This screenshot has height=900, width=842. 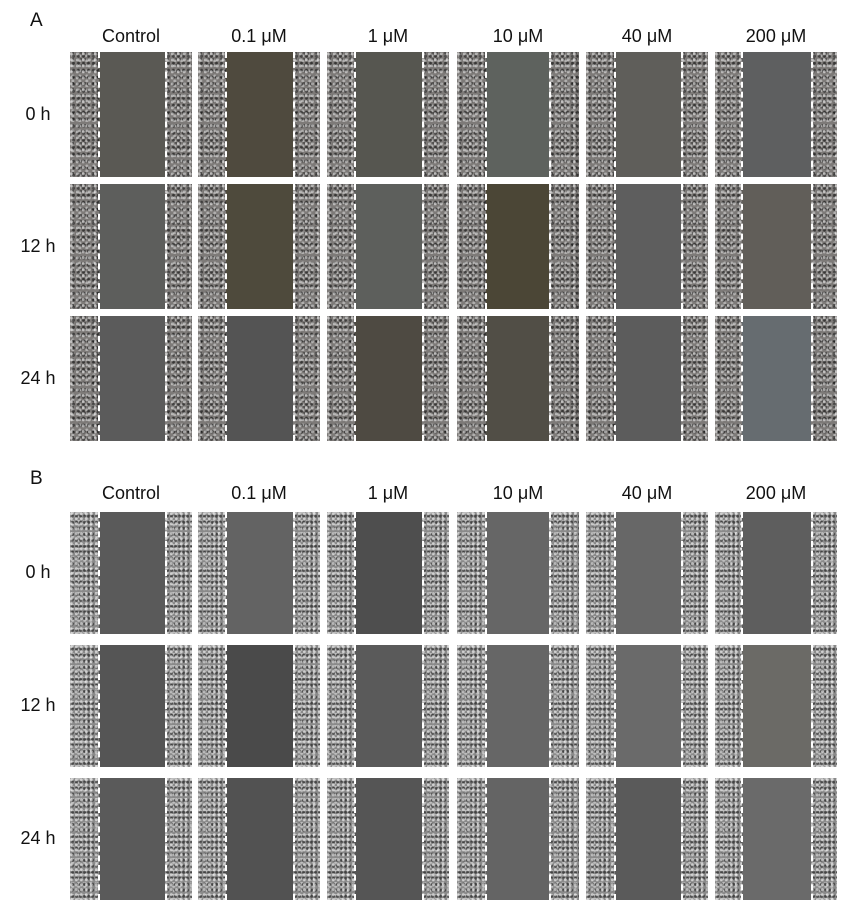 What do you see at coordinates (38, 377) in the screenshot?
I see `row-label: 24 h` at bounding box center [38, 377].